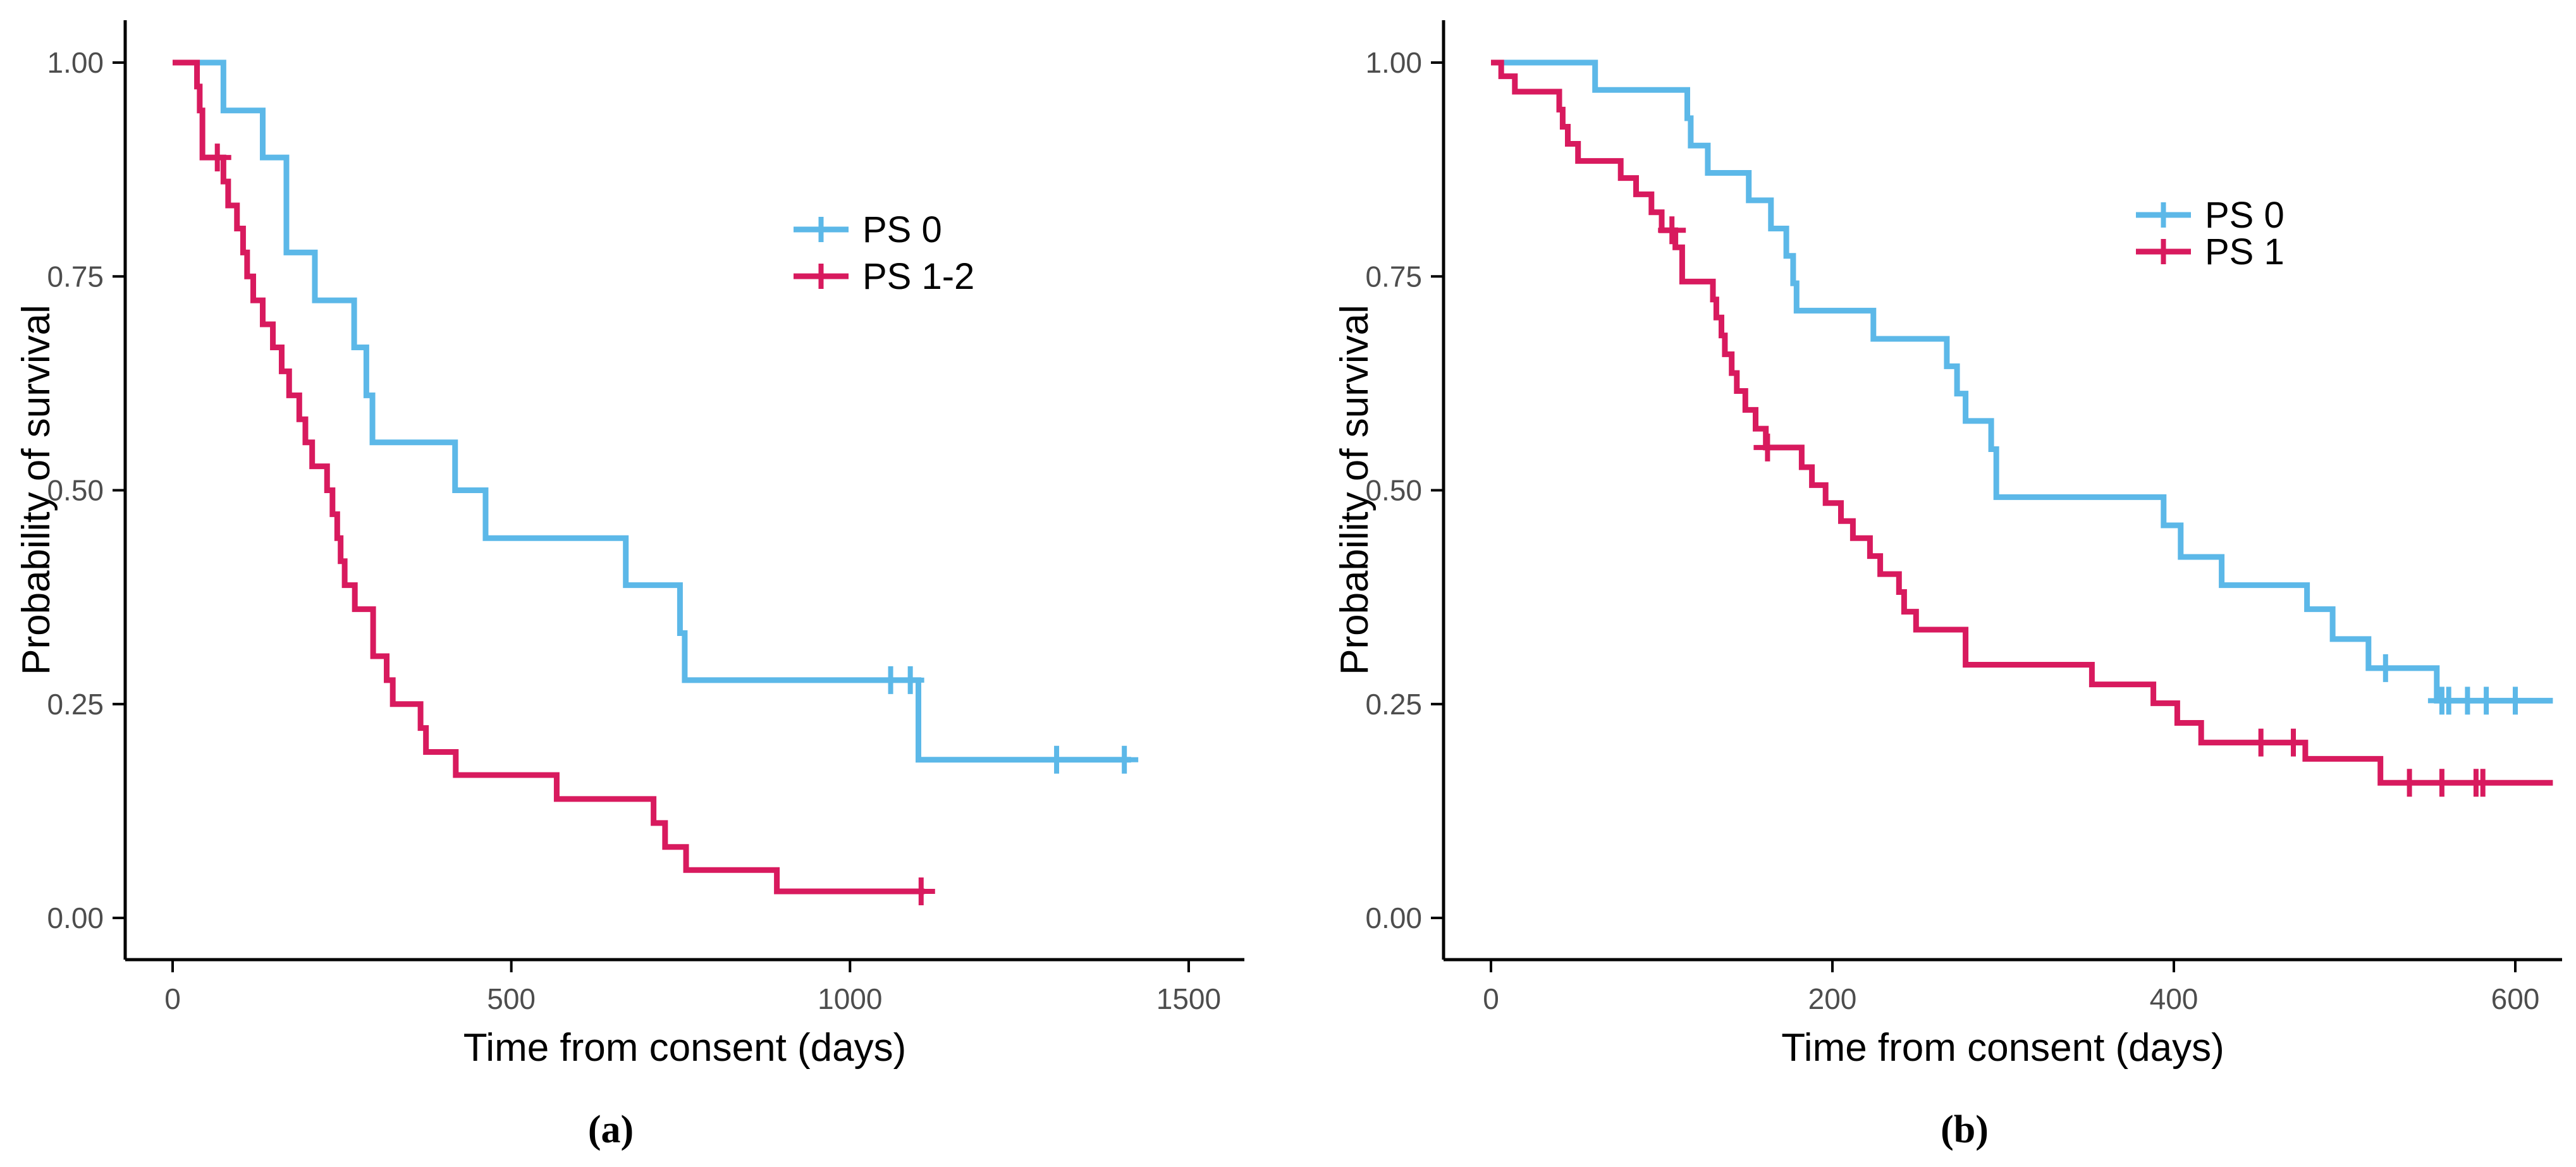 This screenshot has width=2576, height=1167. Describe the element at coordinates (36, 490) in the screenshot. I see `y-axis-title-a: Probability of survival` at that location.